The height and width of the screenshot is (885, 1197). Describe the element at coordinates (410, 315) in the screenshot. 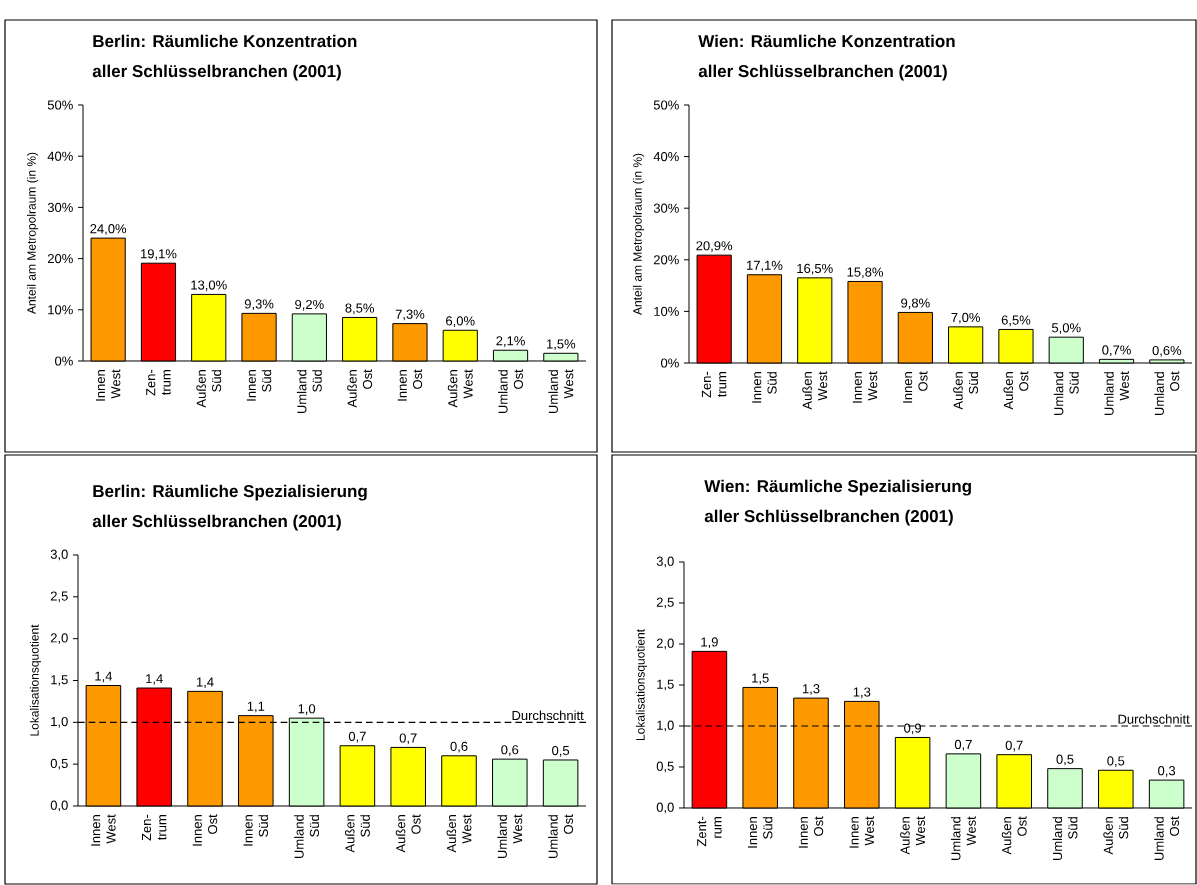

I see `data-label: 7,3%` at that location.